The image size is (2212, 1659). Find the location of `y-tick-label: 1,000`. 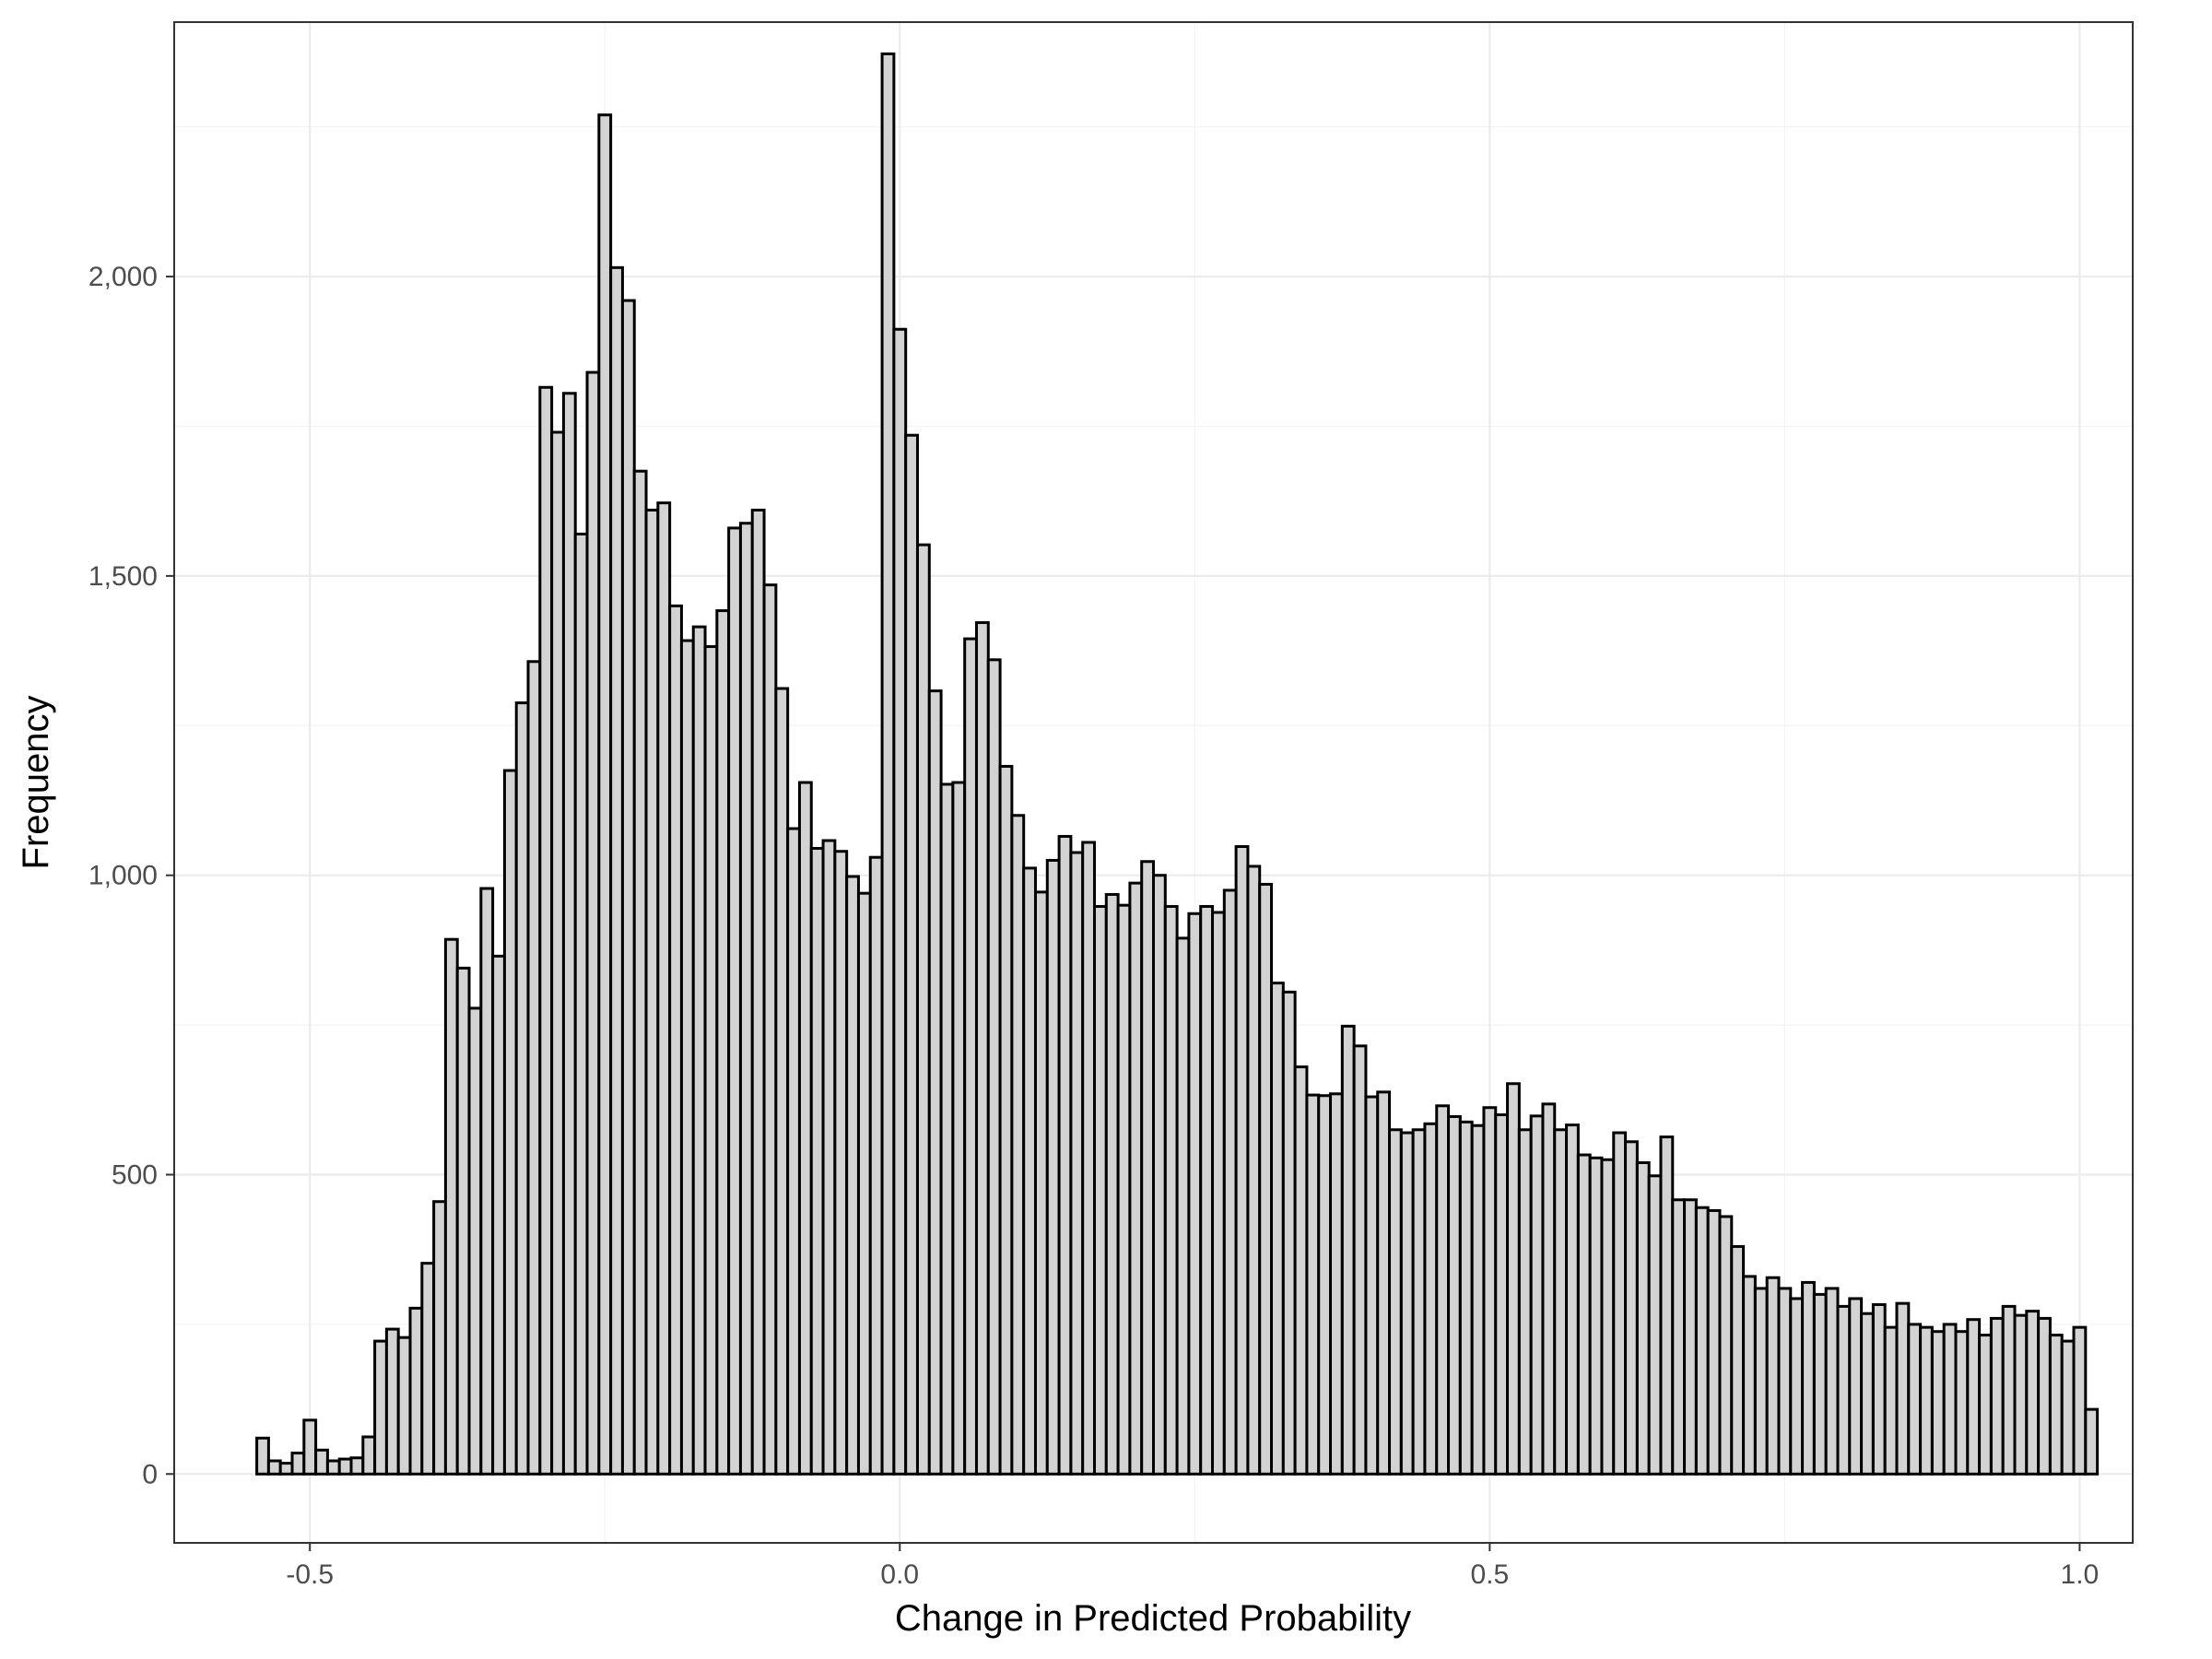

y-tick-label: 1,000 is located at coordinates (123, 876).